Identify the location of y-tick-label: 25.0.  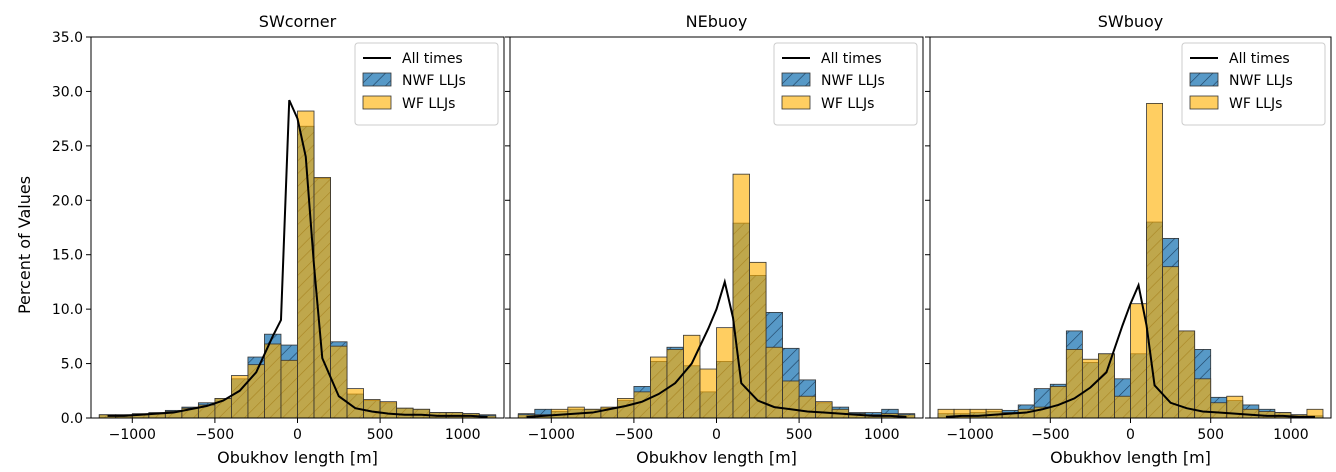
(67, 147).